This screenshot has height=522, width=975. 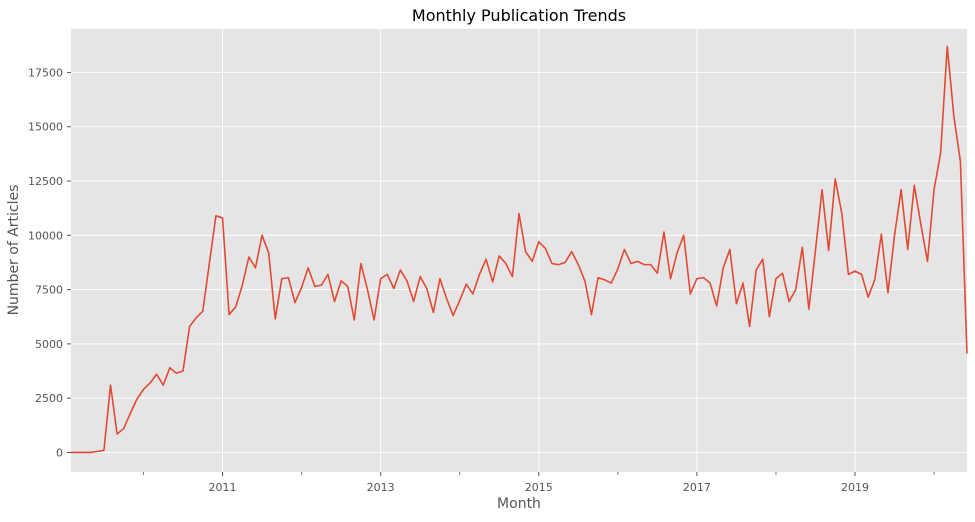 What do you see at coordinates (223, 487) in the screenshot?
I see `x-tick-label: 2011` at bounding box center [223, 487].